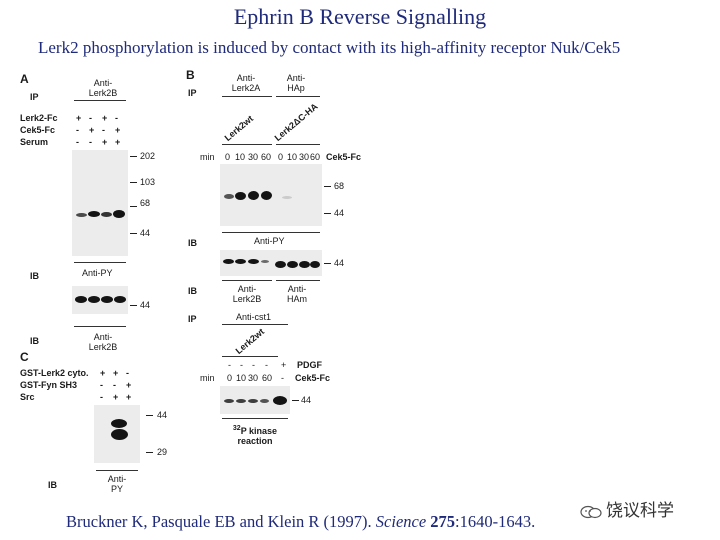 This screenshot has width=720, height=540. I want to click on marker-label: 202, so click(148, 156).